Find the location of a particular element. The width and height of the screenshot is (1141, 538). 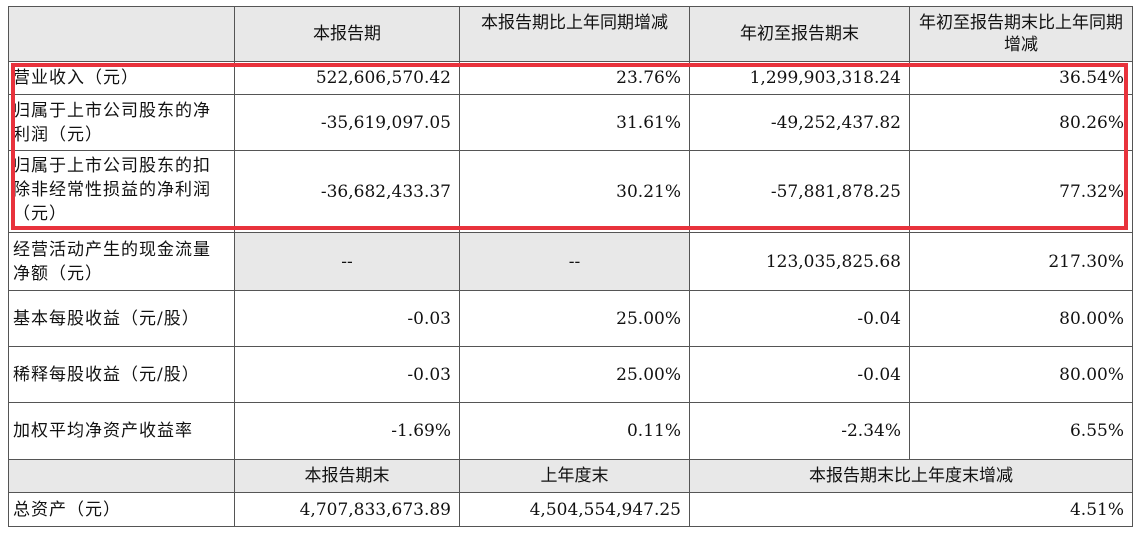

cell-value: 36.54% is located at coordinates (1021, 78).